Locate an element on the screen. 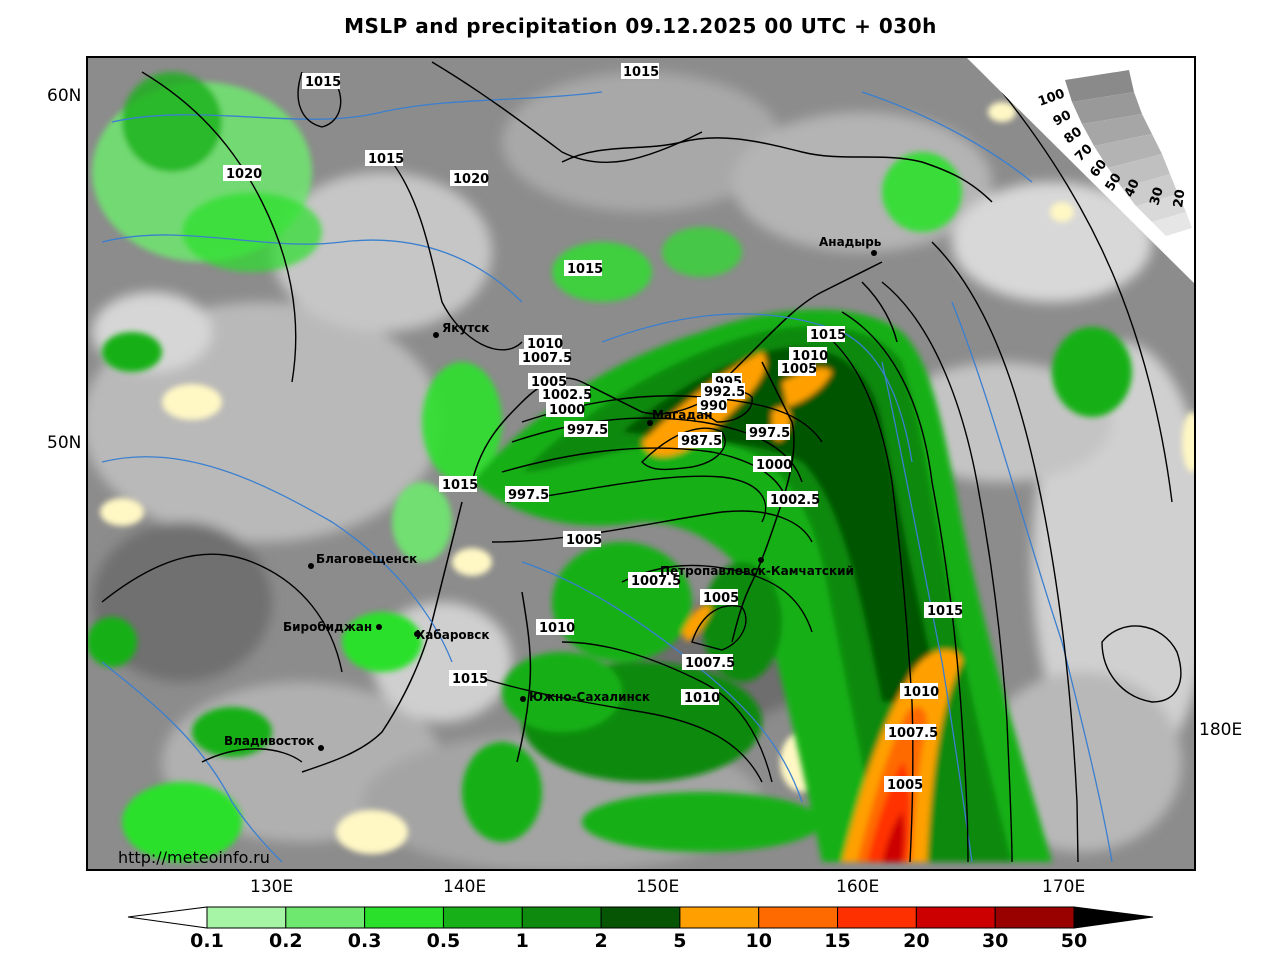 The image size is (1281, 963). city-label-blagoveshchensk: Благовещенск is located at coordinates (366, 559).